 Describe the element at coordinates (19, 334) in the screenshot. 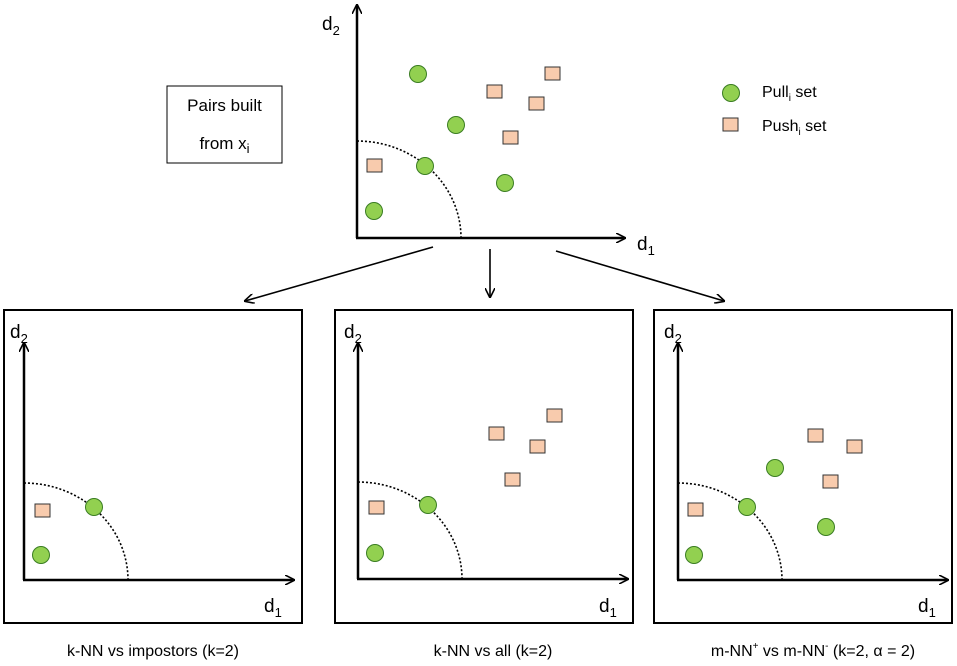

I see `left-y-axis-label: d2` at that location.